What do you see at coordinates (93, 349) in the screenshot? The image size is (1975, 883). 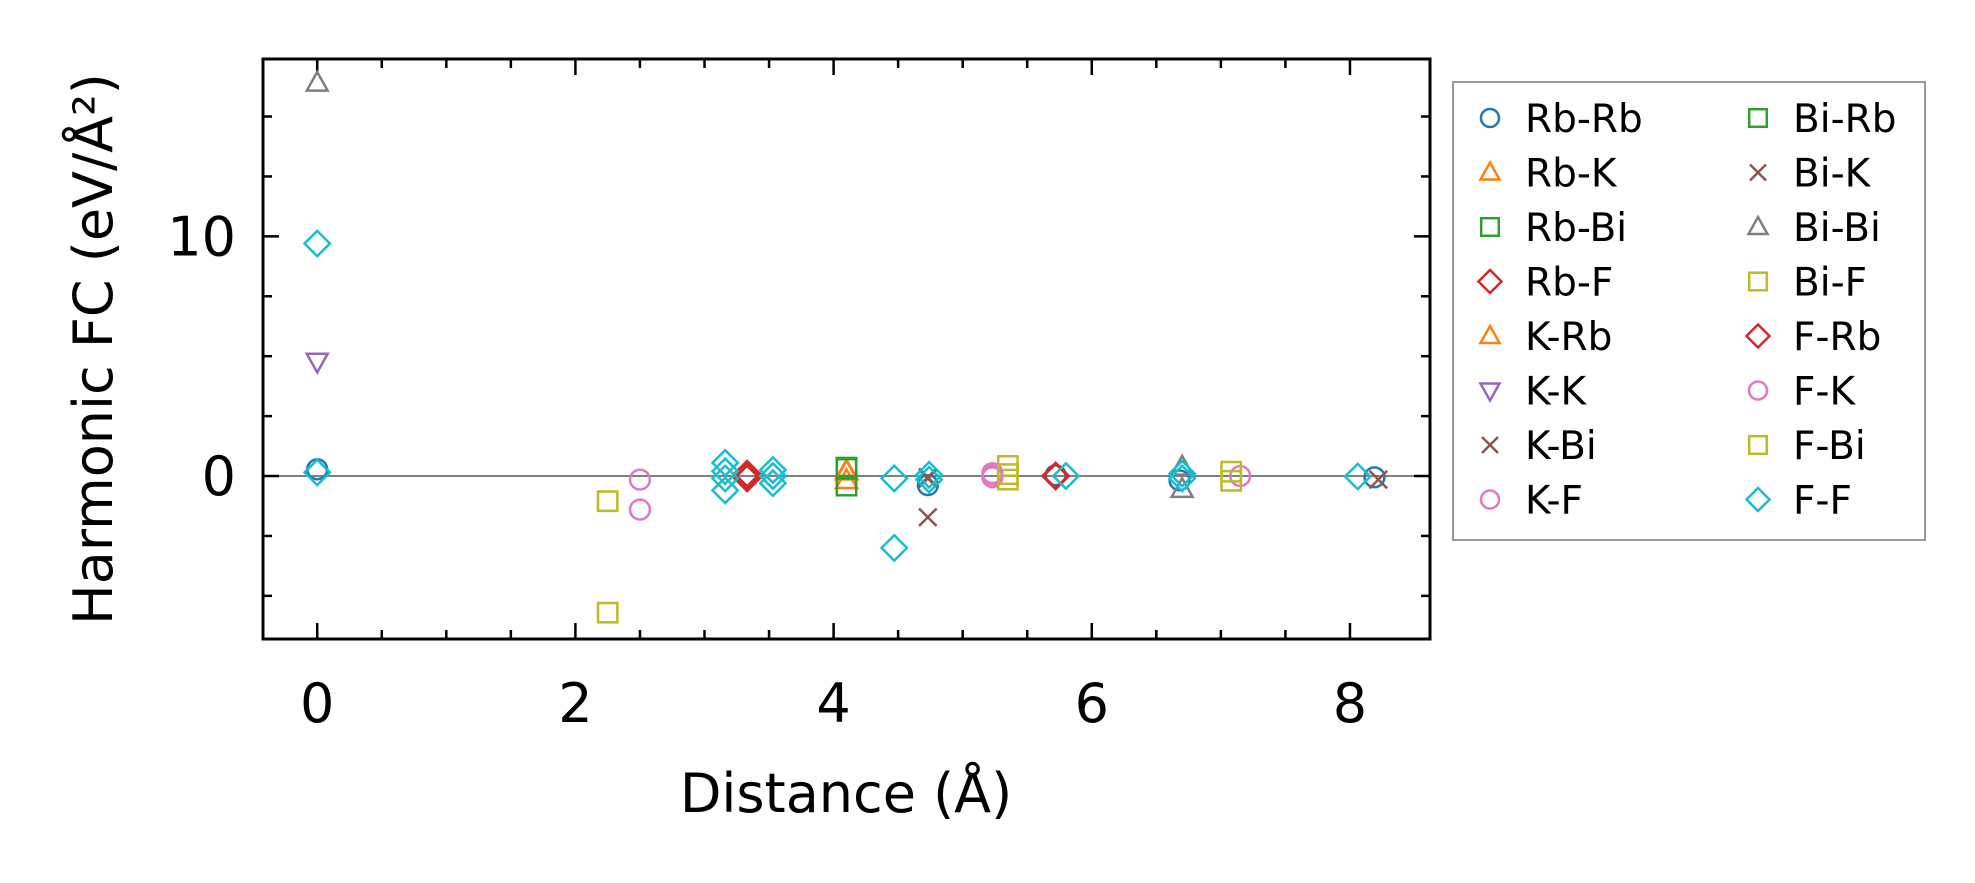 I see `y-axis-title: Harmonic FC (eV/Å²)` at bounding box center [93, 349].